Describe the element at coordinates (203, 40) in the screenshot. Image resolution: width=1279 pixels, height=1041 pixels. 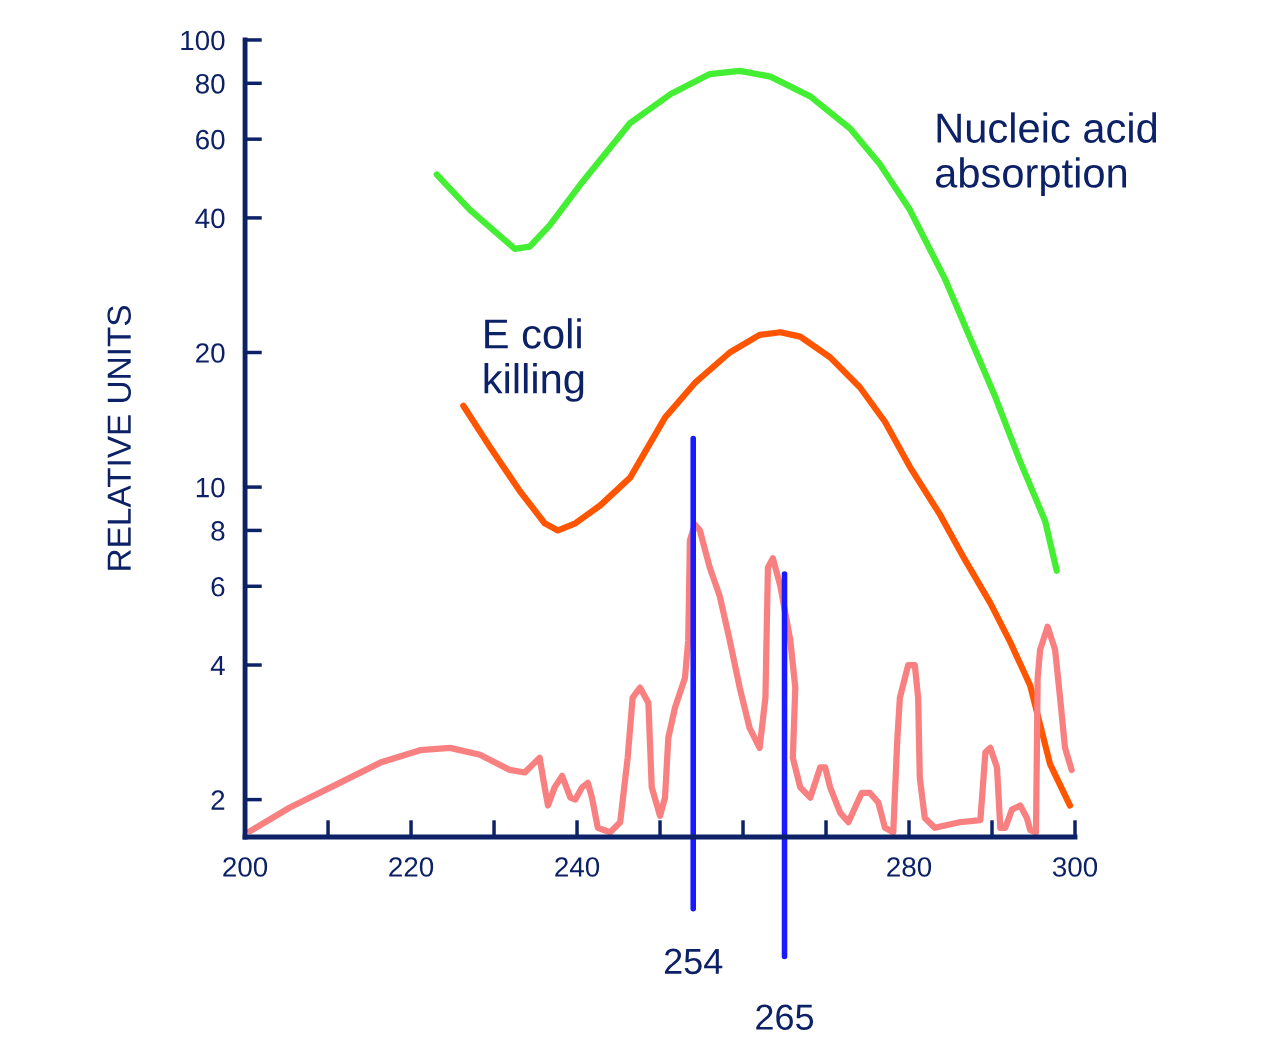
I see `y-tick-label: 100` at that location.